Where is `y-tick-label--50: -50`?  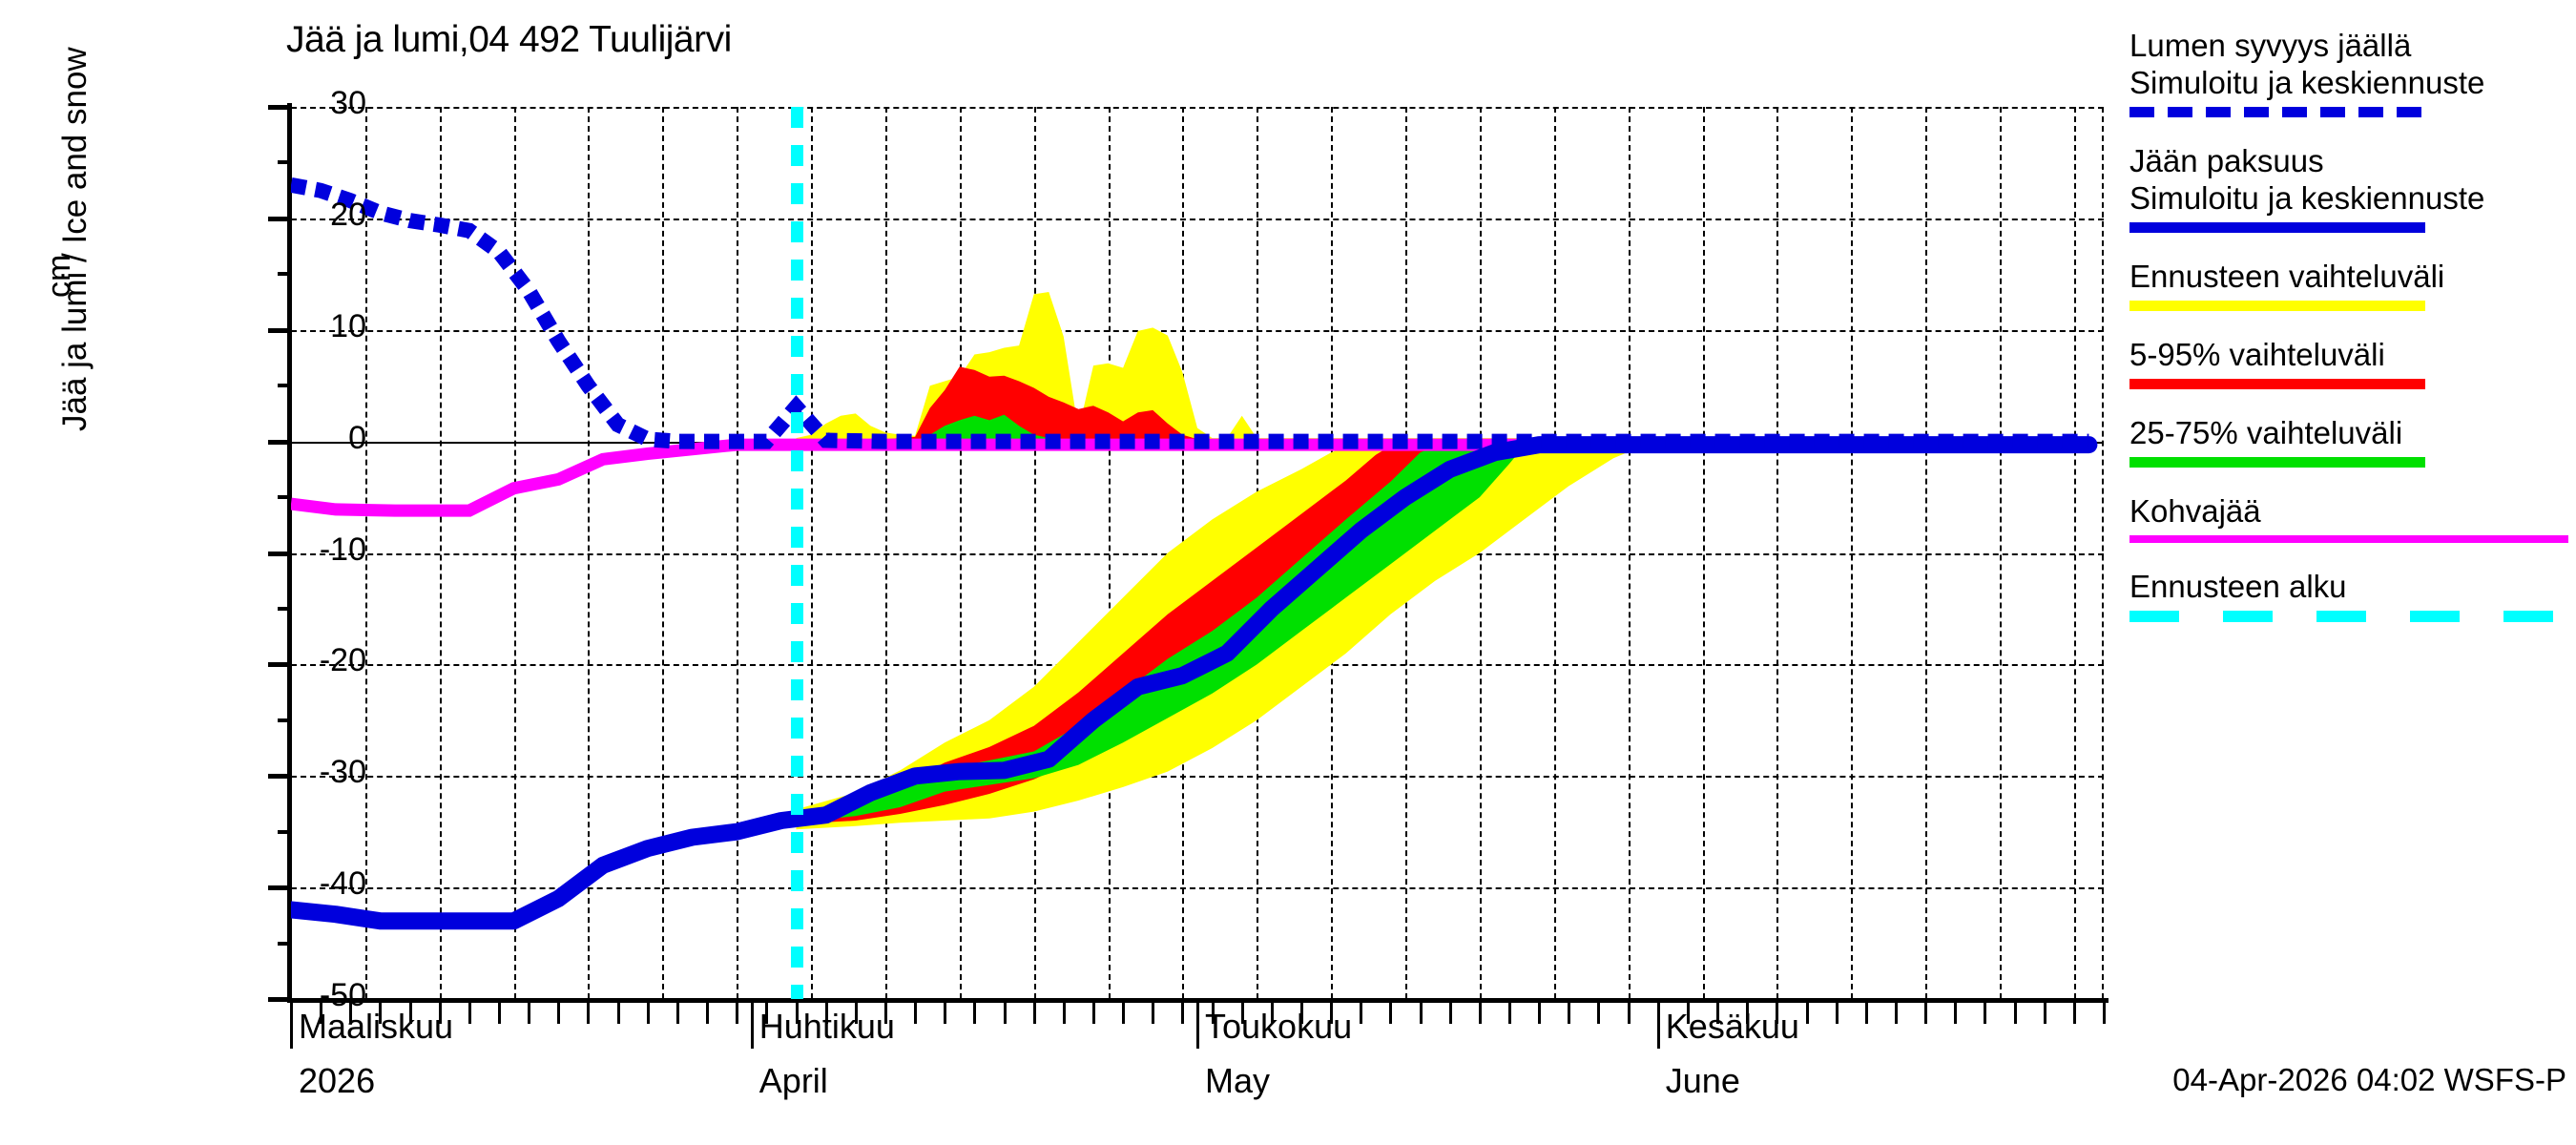
y-tick-label--50: -50 is located at coordinates (342, 995).